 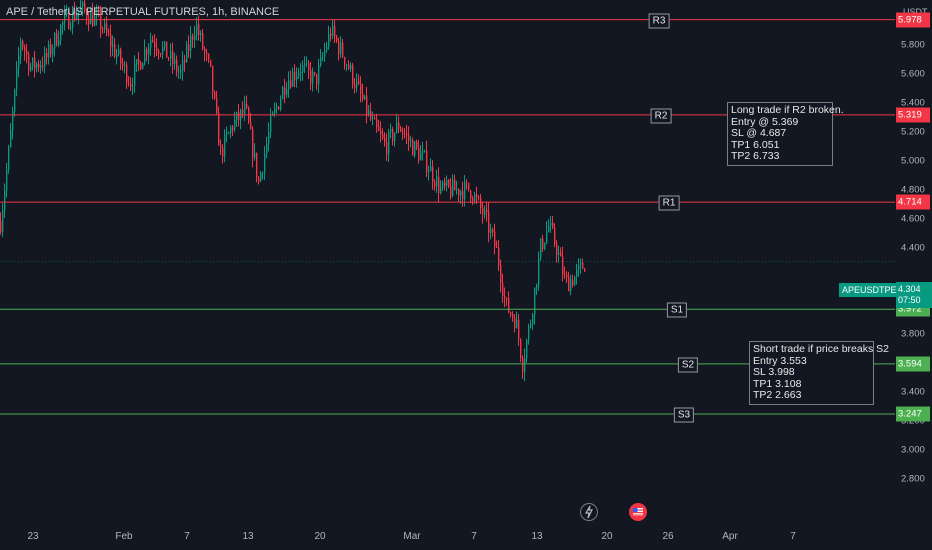 I want to click on us-flag-icon, so click(x=638, y=512).